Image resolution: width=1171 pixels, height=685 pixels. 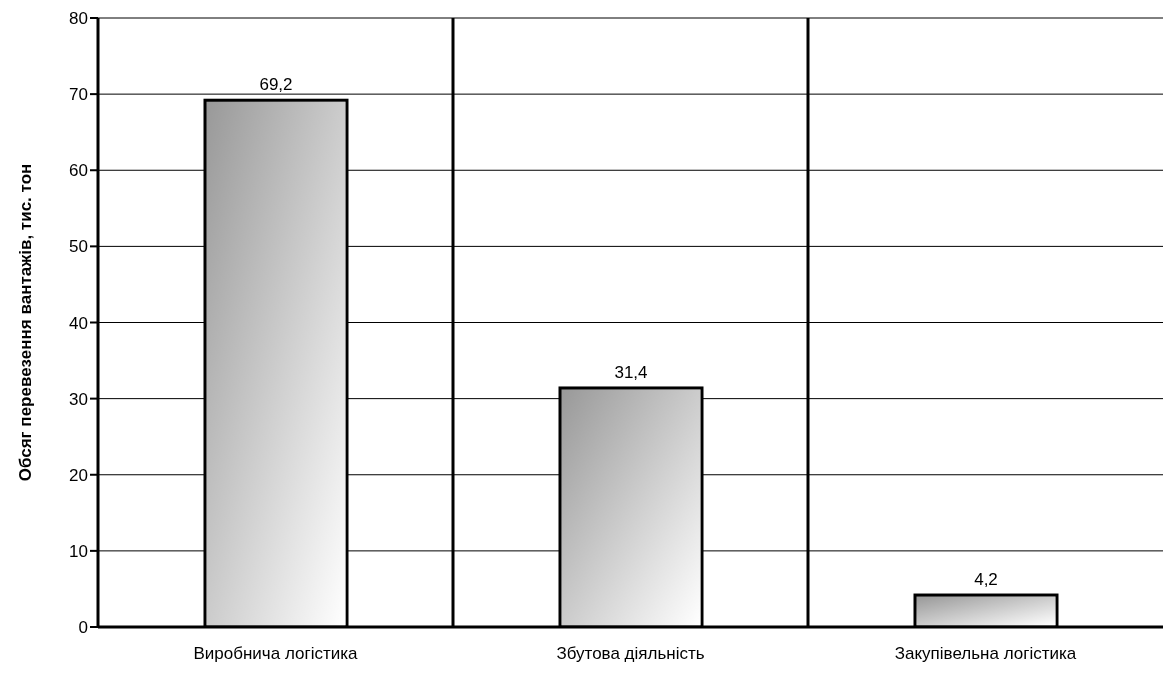 I want to click on data-label: 31,4, so click(x=631, y=372).